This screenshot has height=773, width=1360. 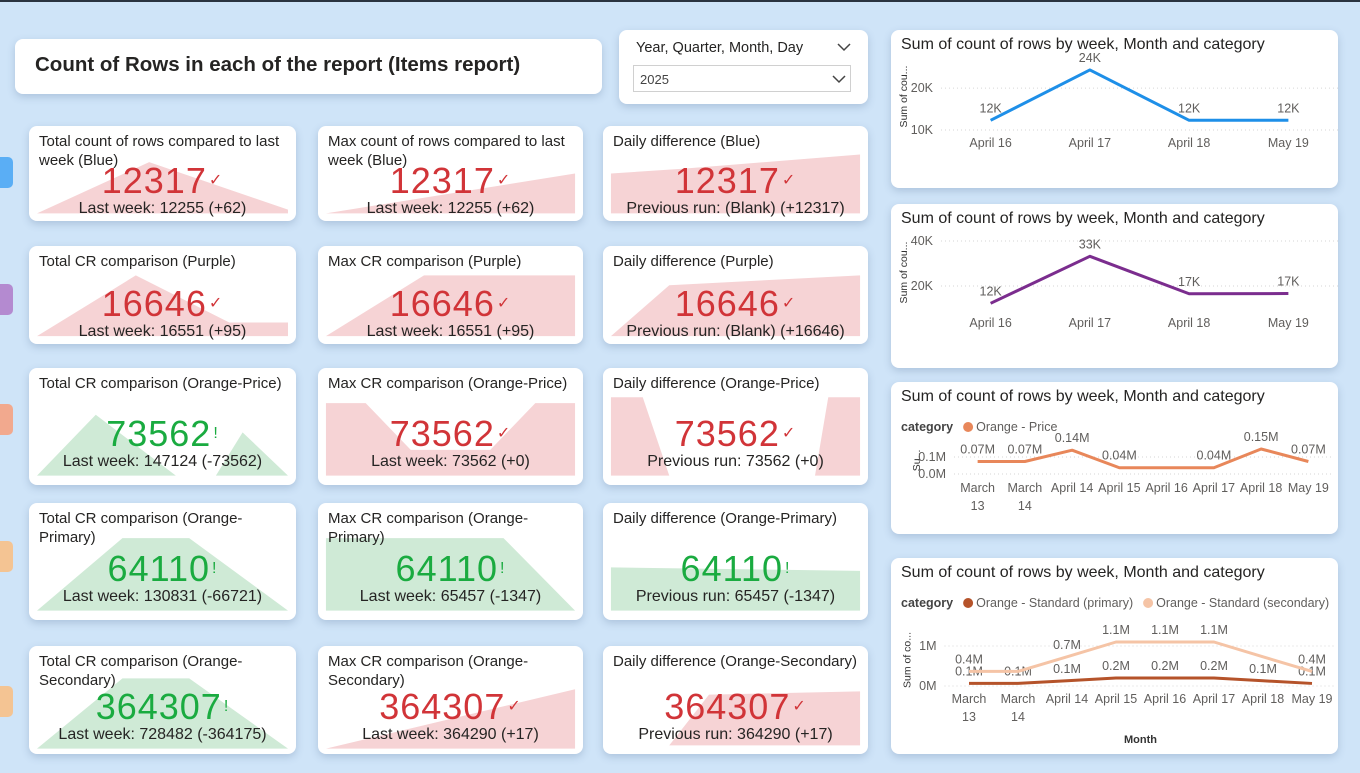 I want to click on card-title: Daily difference (Orange-Price), so click(x=716, y=383).